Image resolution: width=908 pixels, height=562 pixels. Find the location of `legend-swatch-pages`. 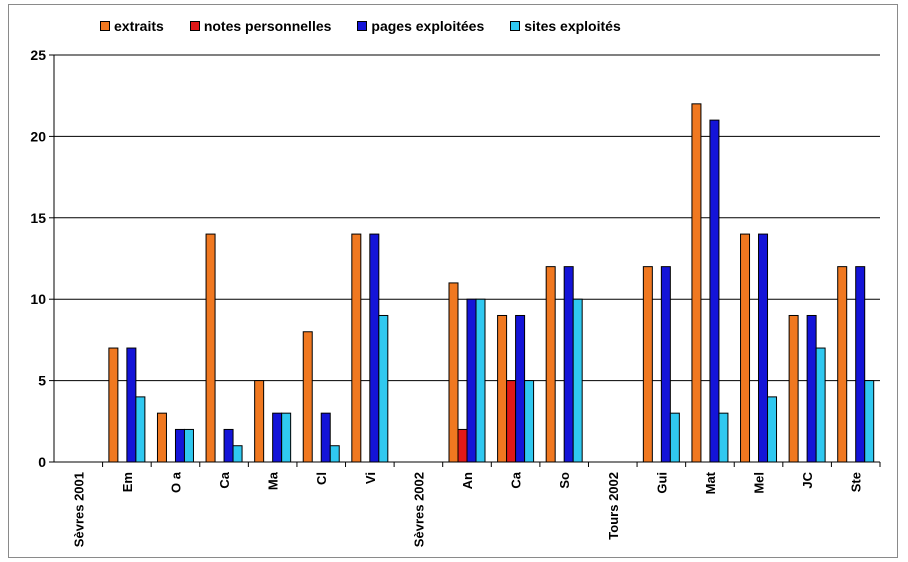

legend-swatch-pages is located at coordinates (362, 26).